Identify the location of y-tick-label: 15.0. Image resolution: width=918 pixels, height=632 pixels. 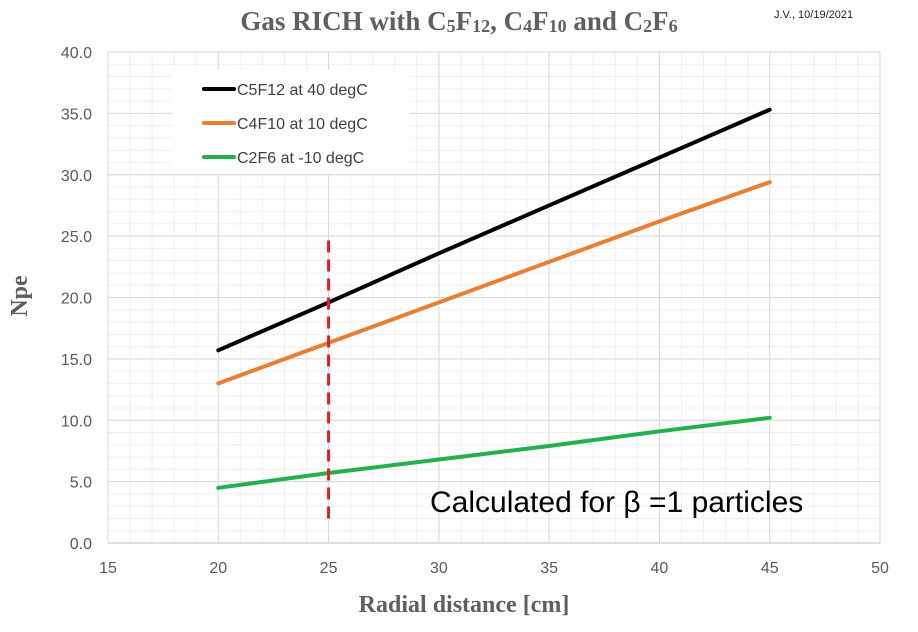
(76, 360).